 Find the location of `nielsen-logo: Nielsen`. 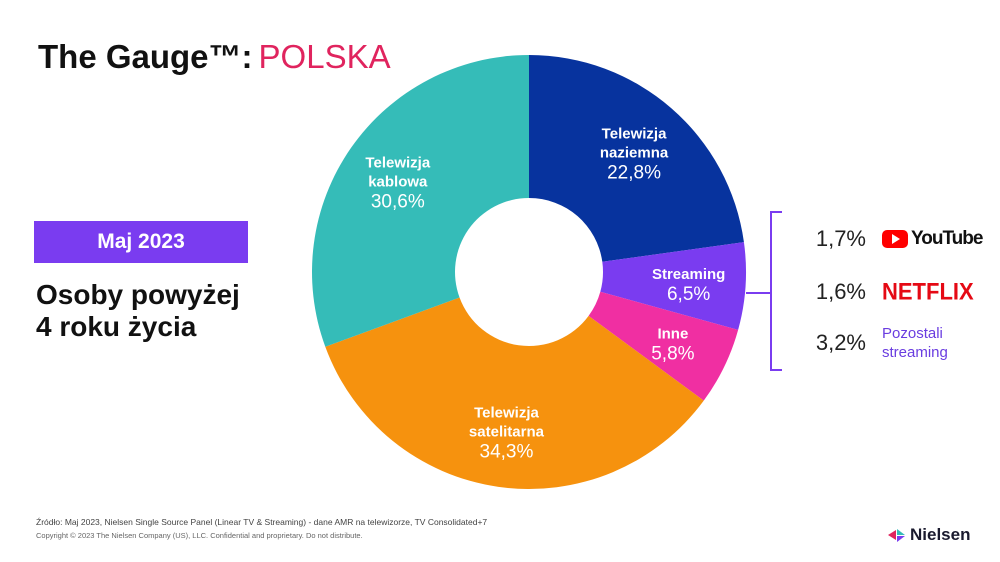

nielsen-logo: Nielsen is located at coordinates (929, 535).